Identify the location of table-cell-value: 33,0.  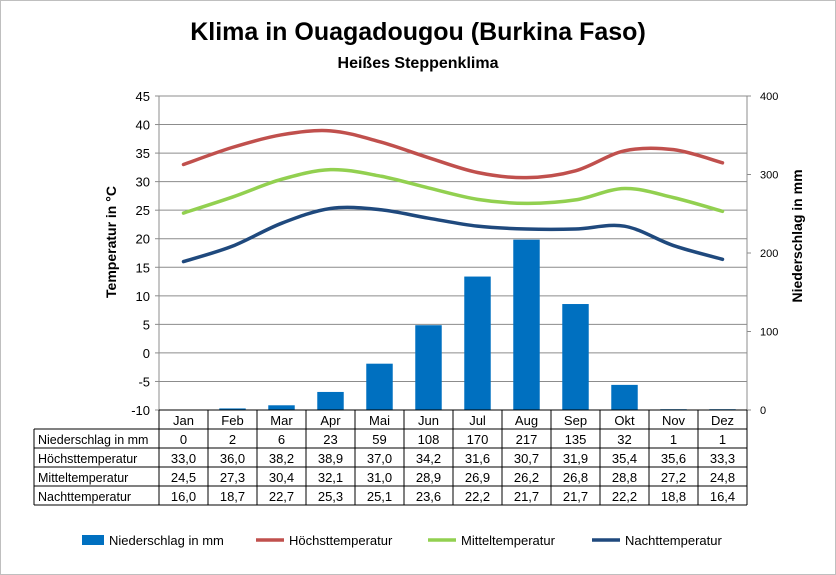
(183, 458).